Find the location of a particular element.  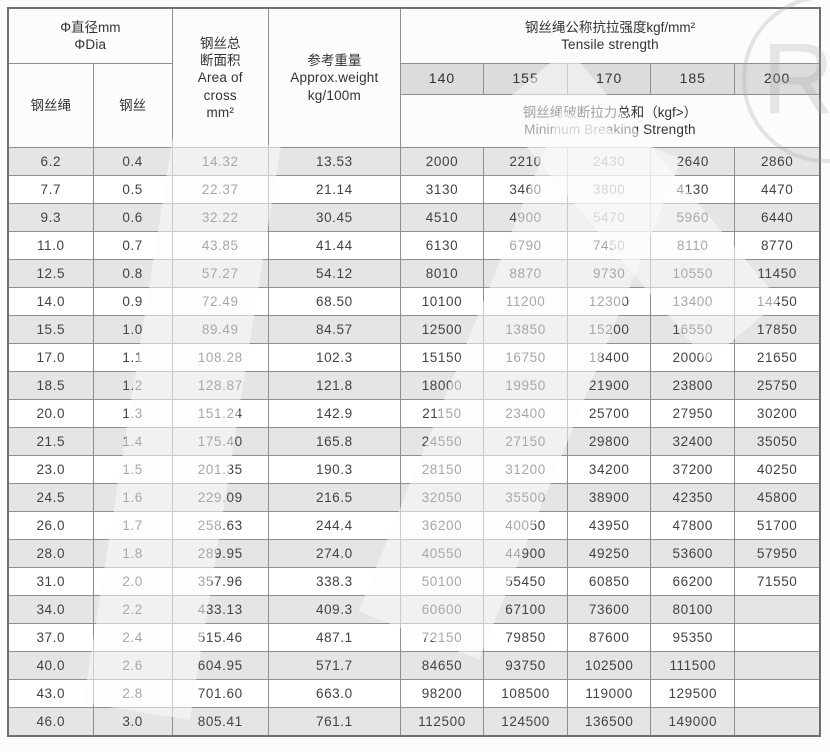

cell: 16550 is located at coordinates (693, 329).